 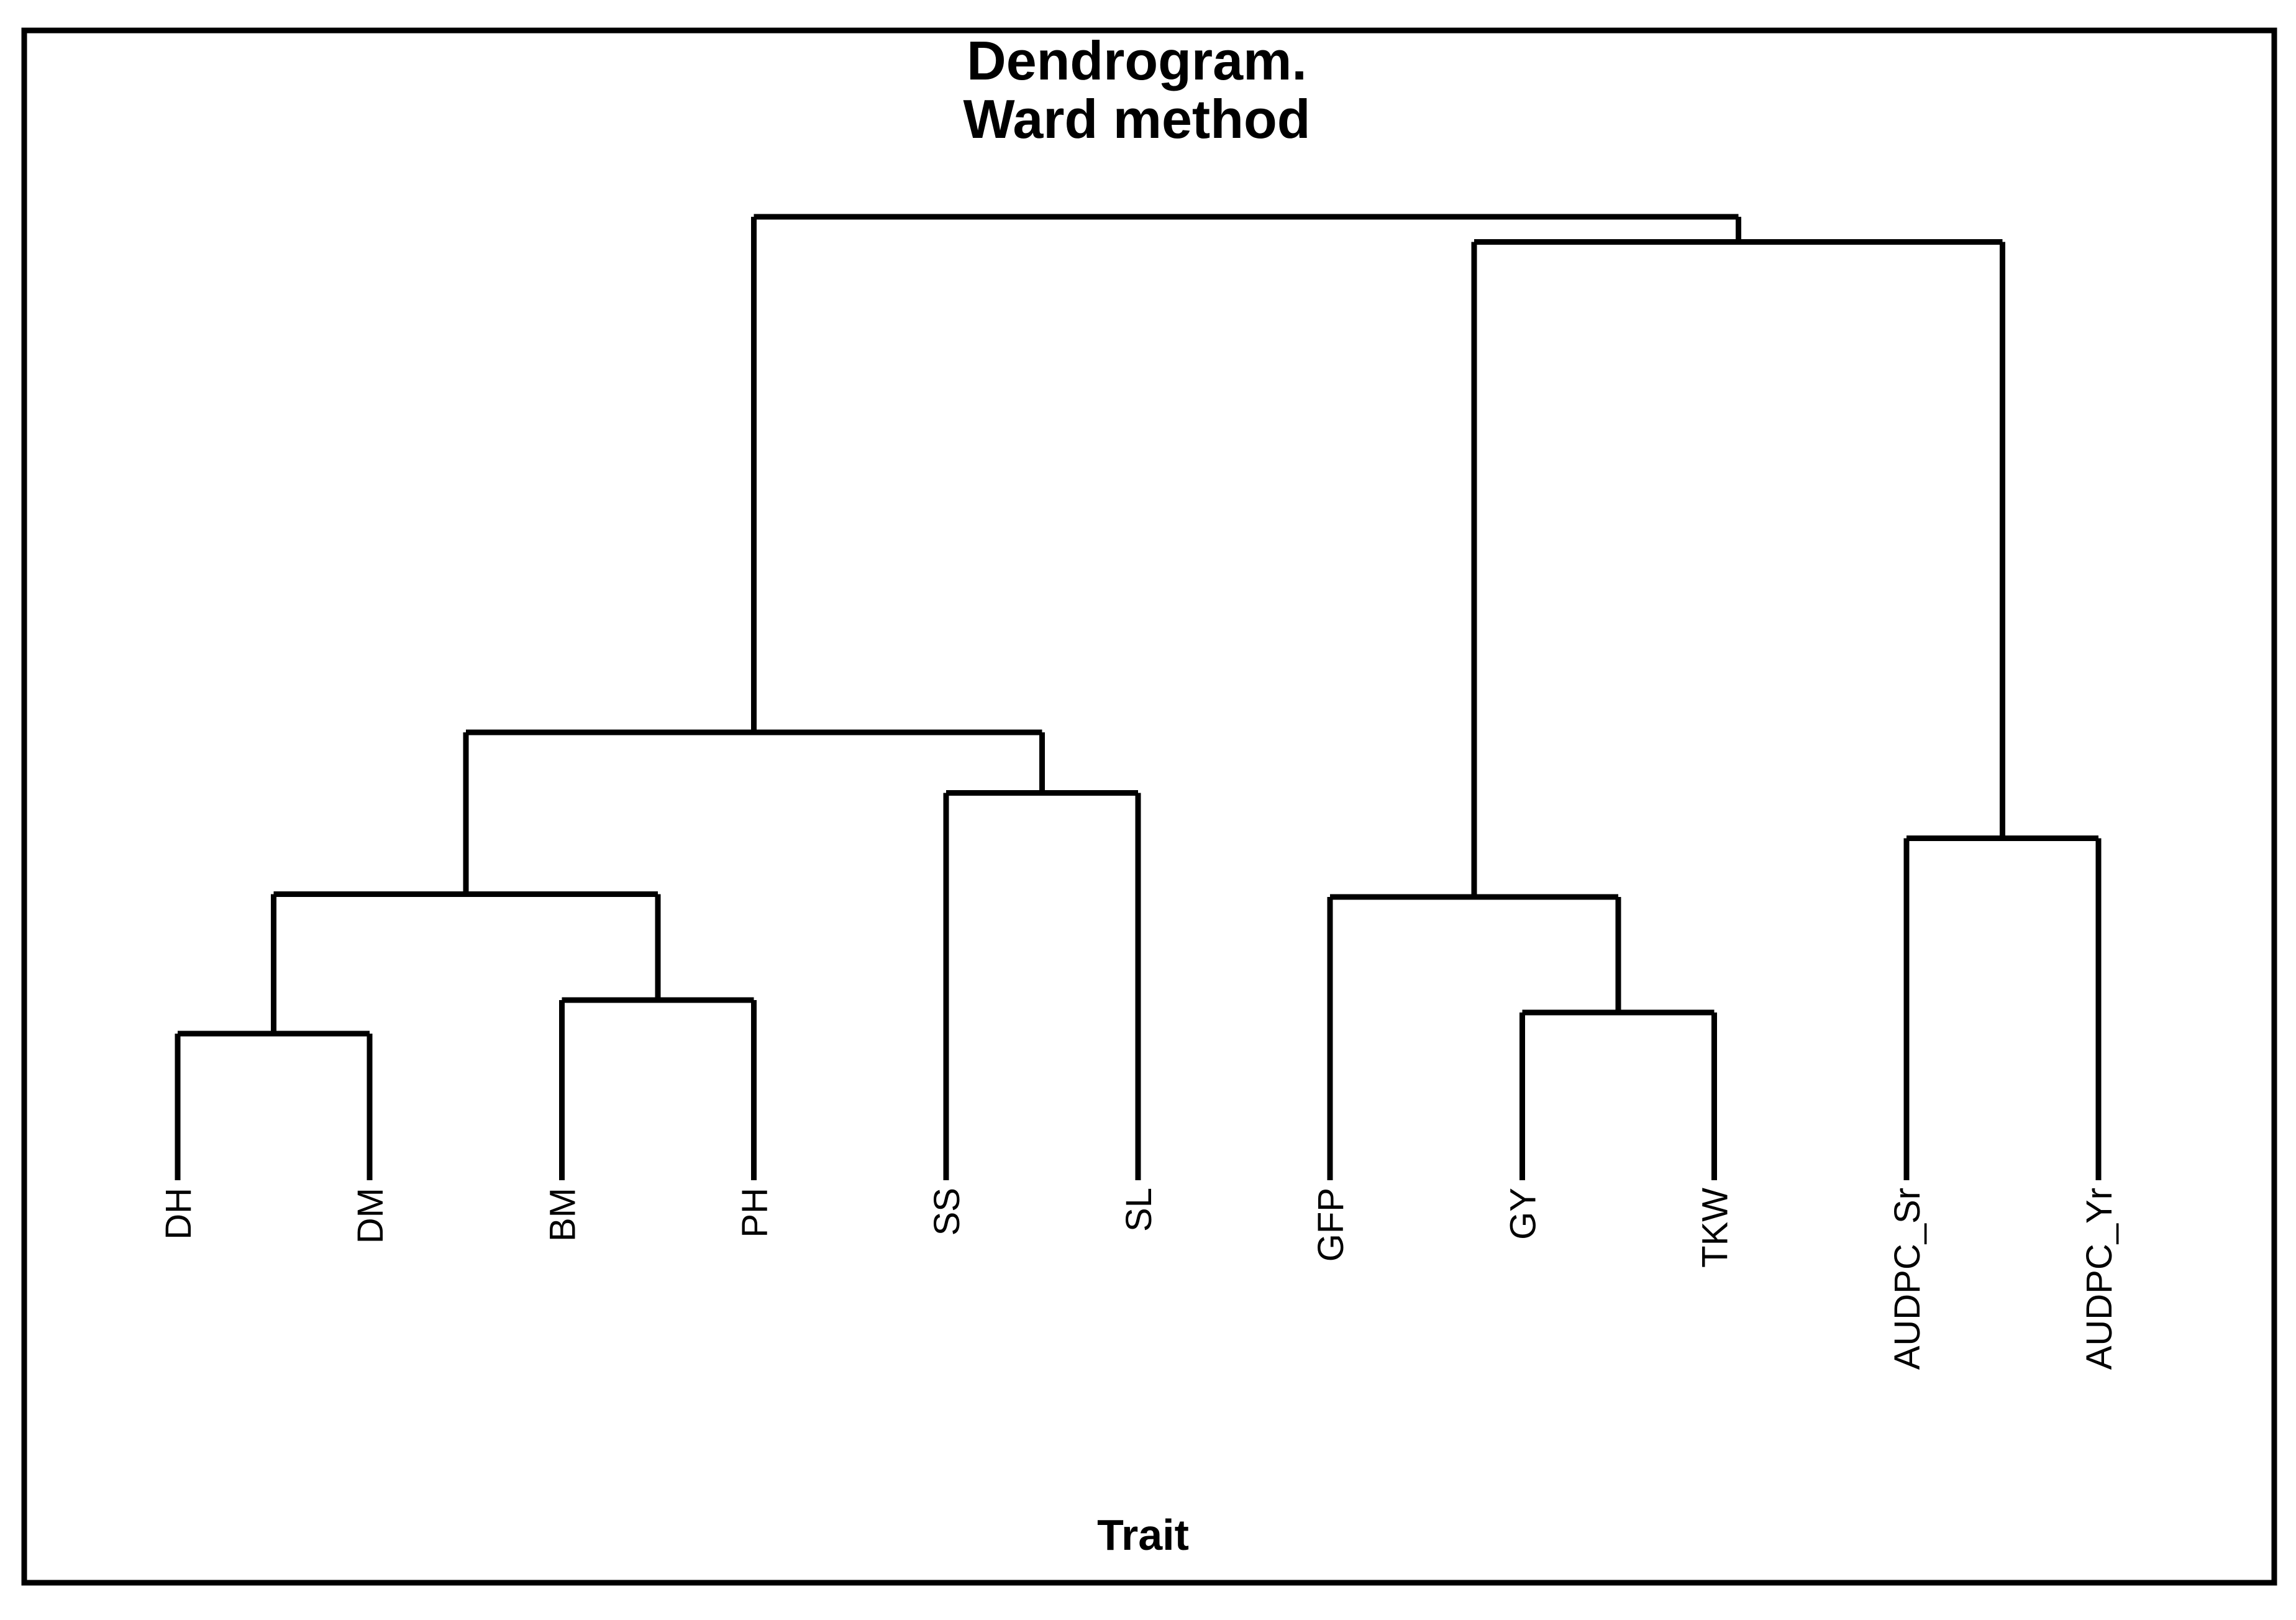 I want to click on leaf-label-DM: DM, so click(x=371, y=1216).